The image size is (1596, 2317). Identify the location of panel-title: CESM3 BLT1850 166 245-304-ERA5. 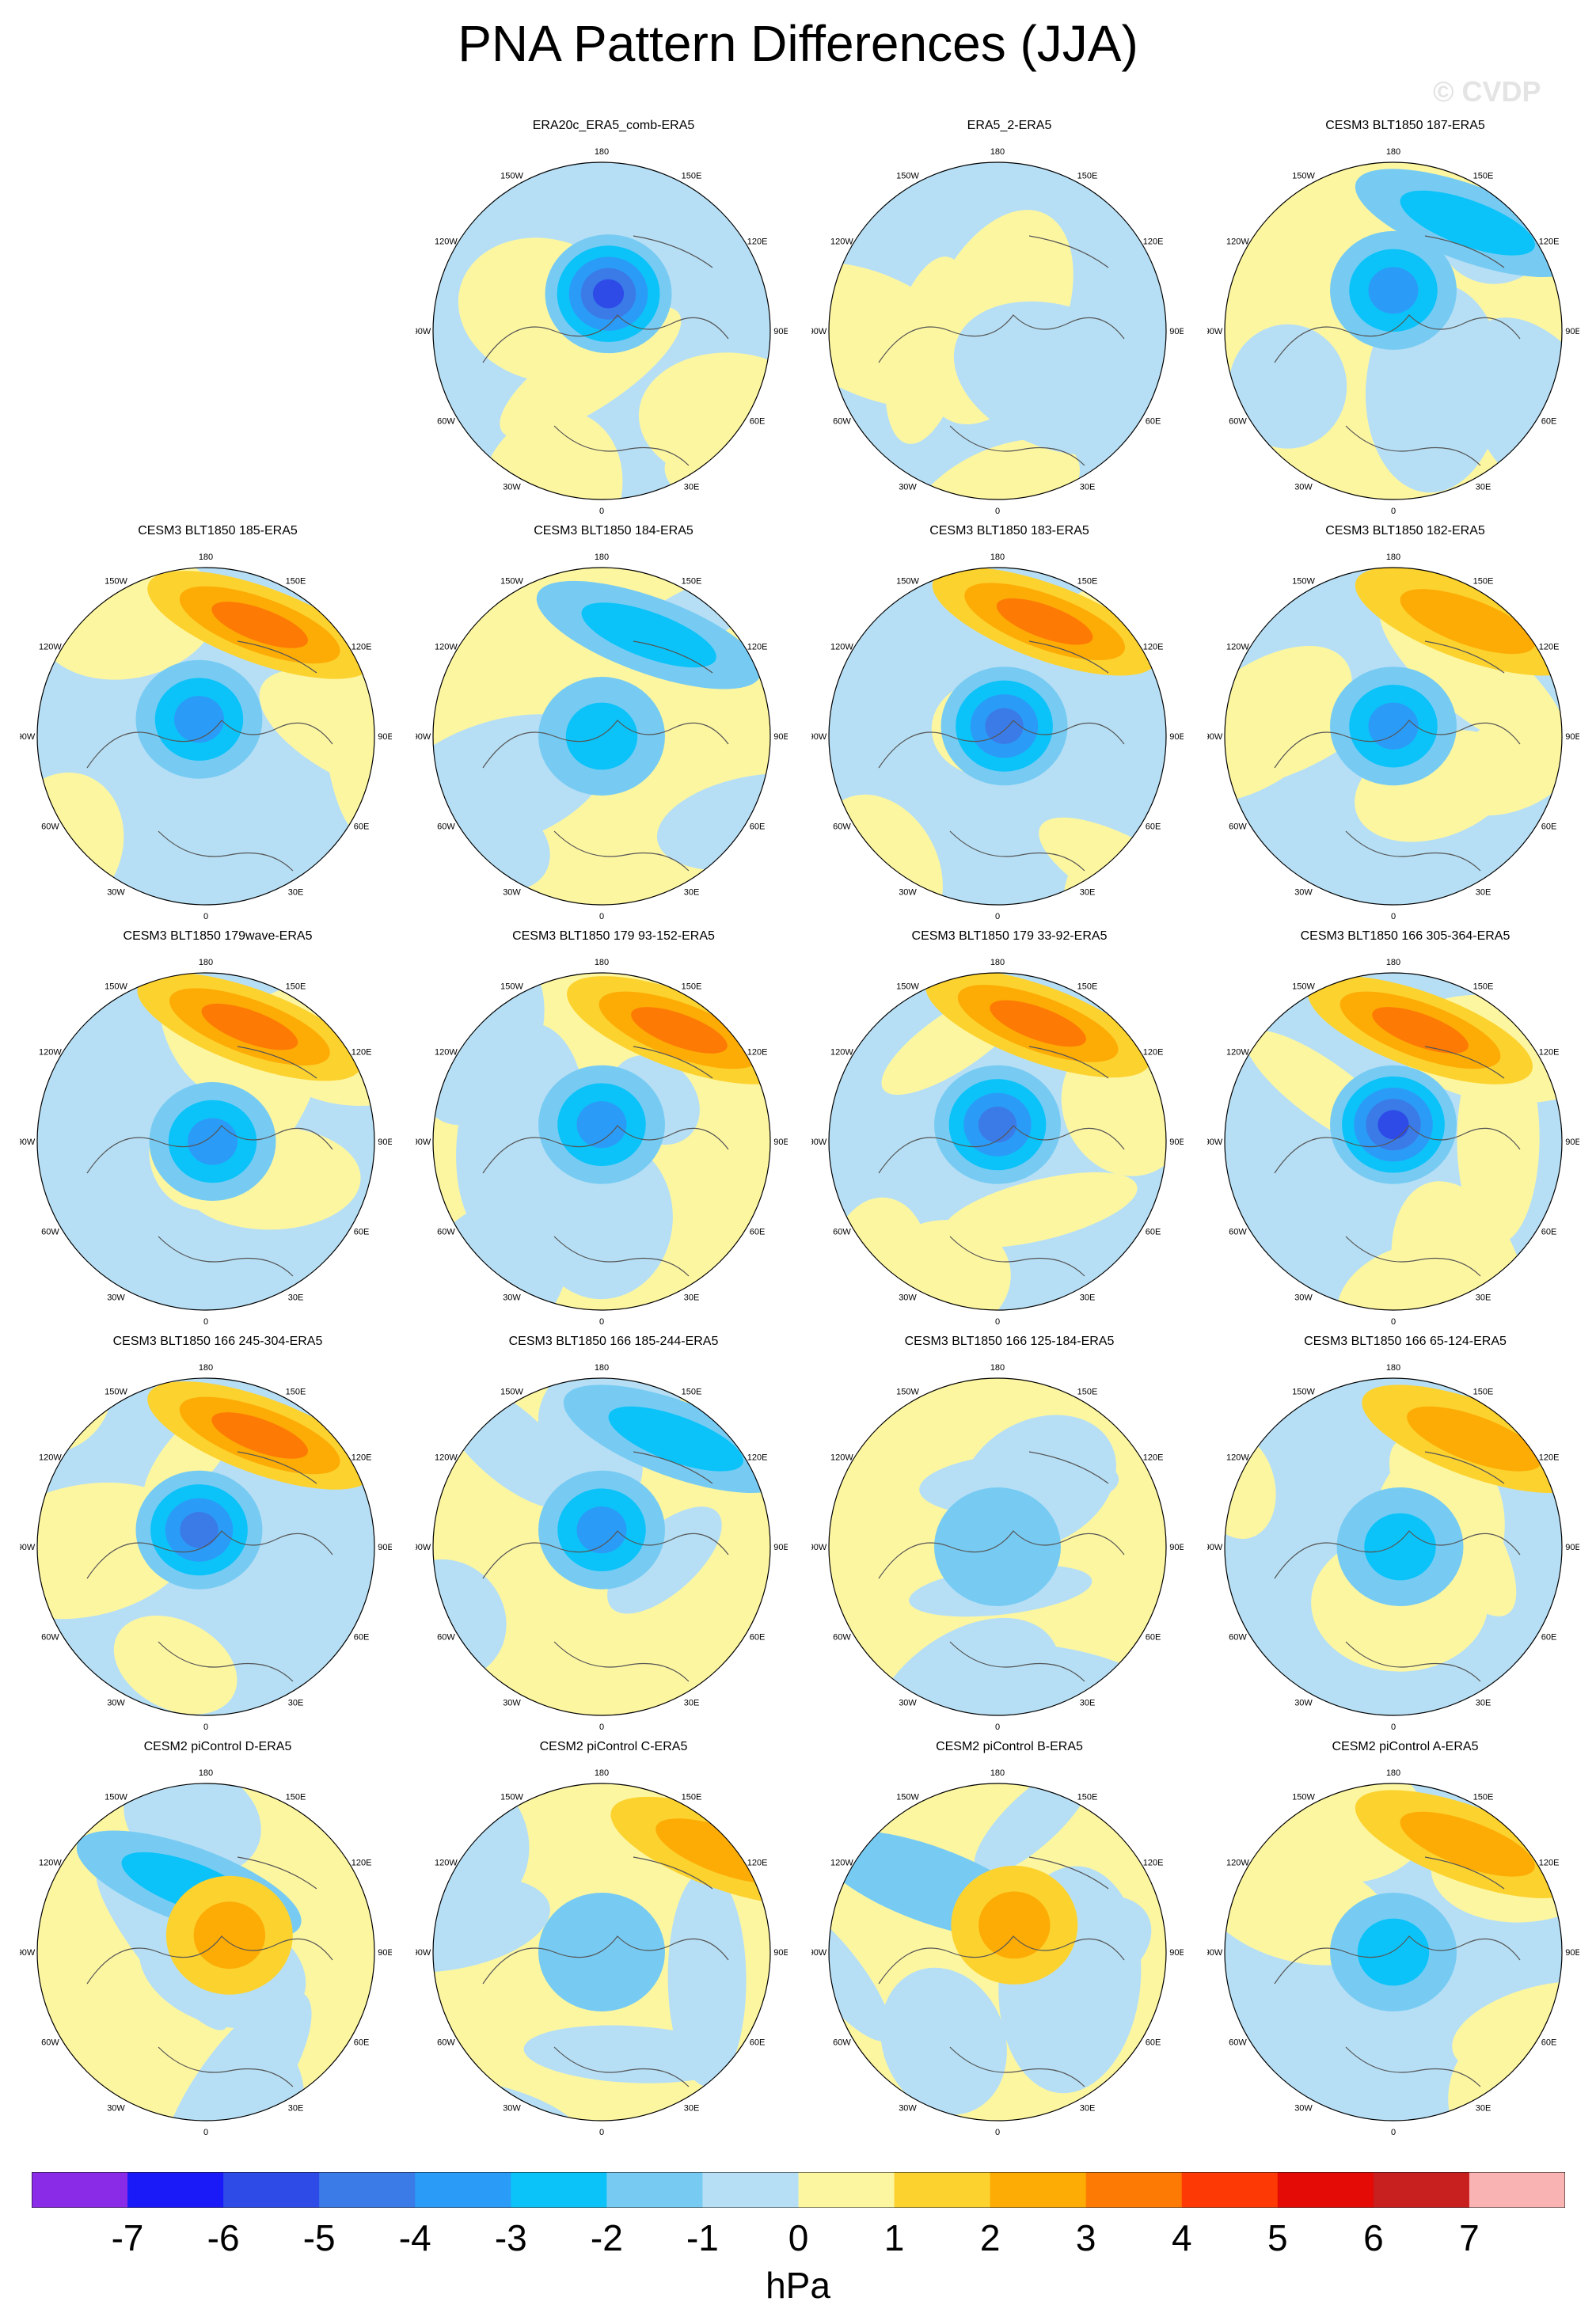
(217, 1341).